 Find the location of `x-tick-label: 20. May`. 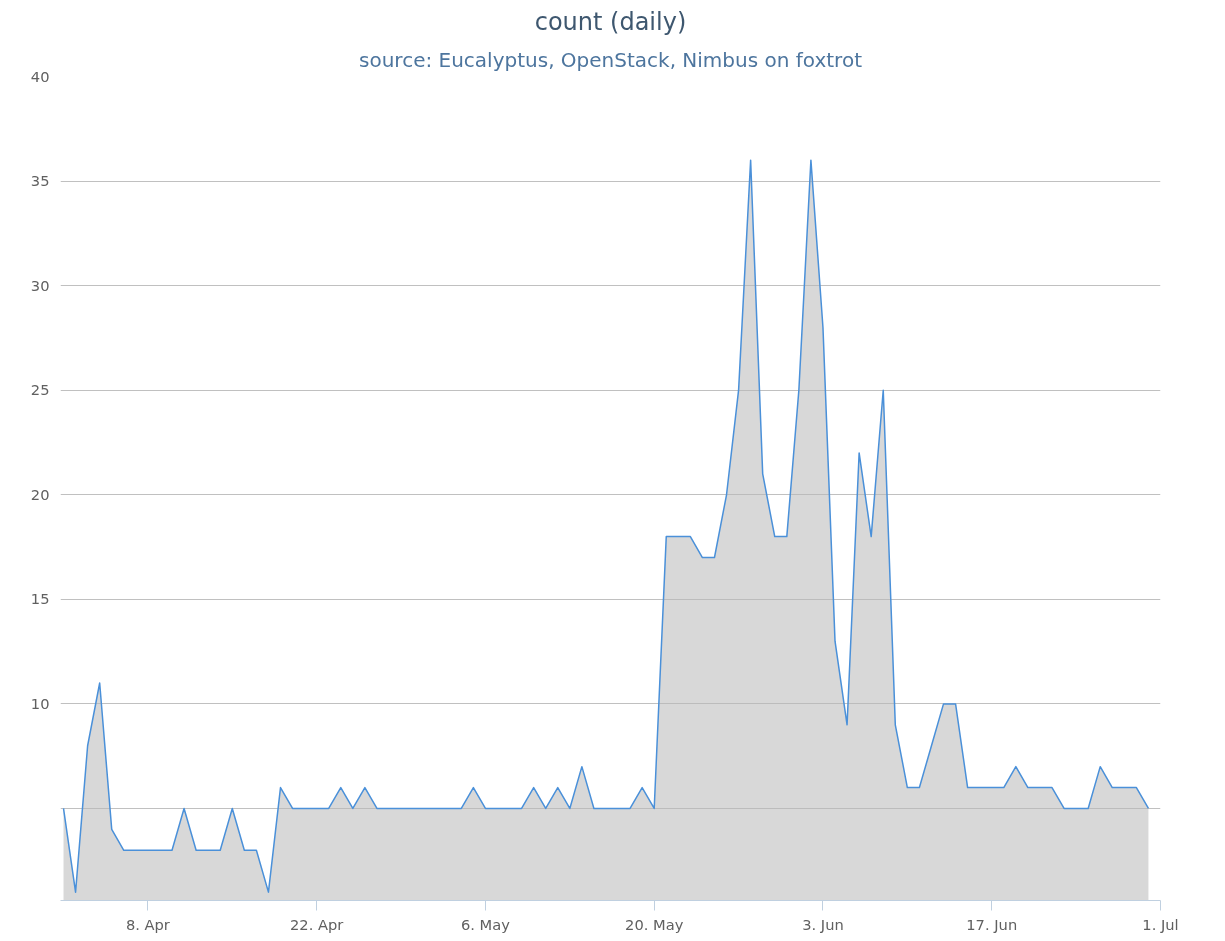

x-tick-label: 20. May is located at coordinates (654, 924).